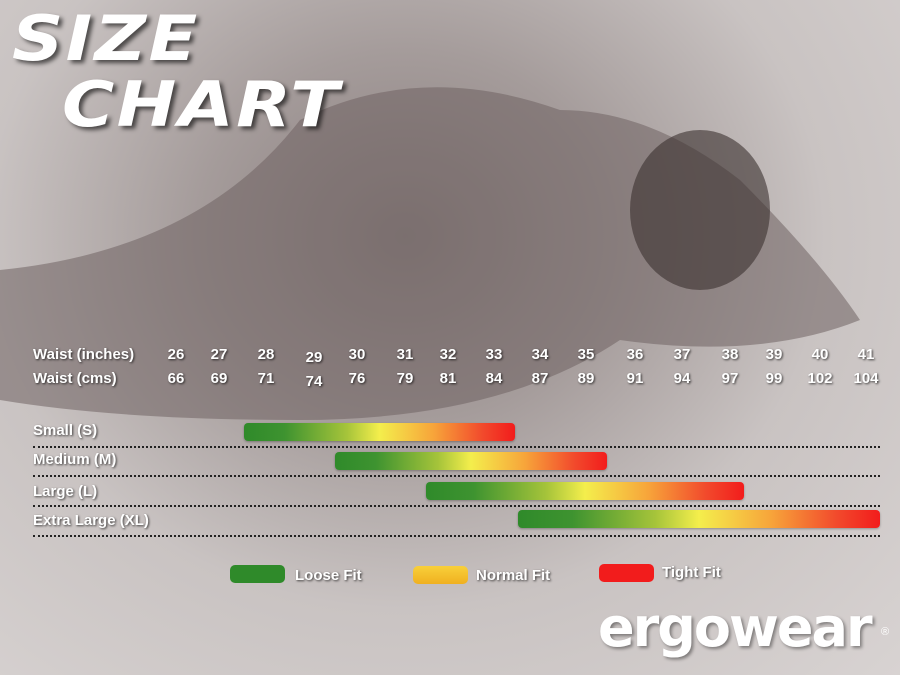 The width and height of the screenshot is (900, 675). Describe the element at coordinates (219, 354) in the screenshot. I see `waist-inches-value: 27` at that location.